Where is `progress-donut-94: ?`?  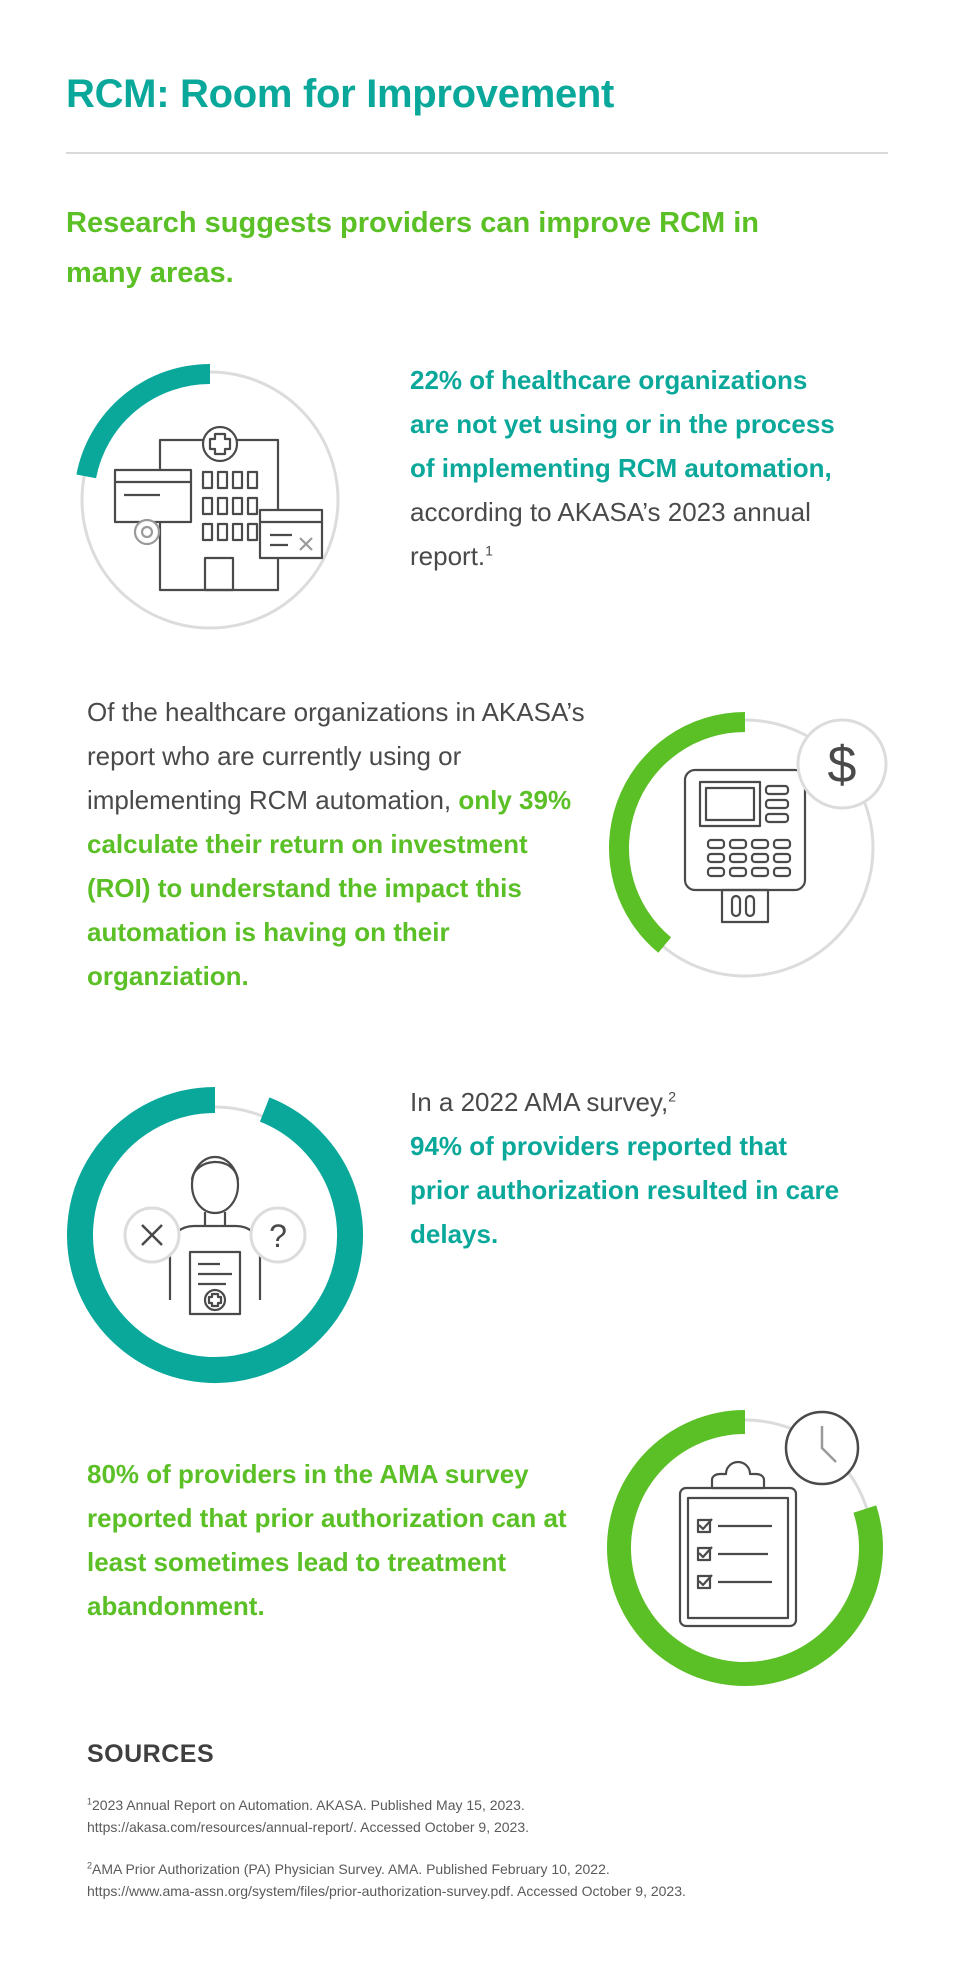 progress-donut-94: ? is located at coordinates (215, 1235).